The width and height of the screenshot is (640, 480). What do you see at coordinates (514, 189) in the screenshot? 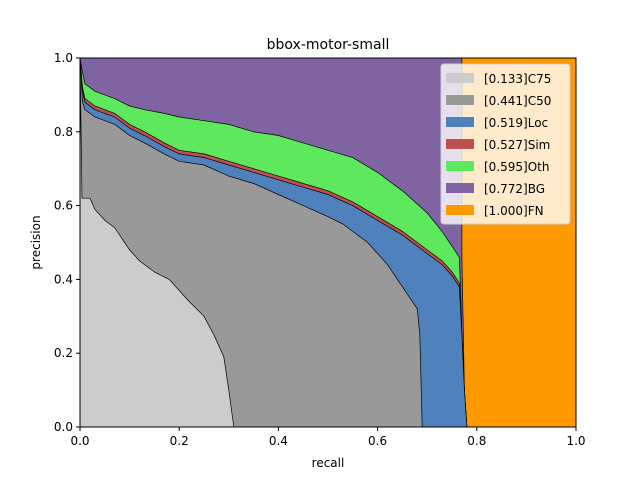
I see `legend-label: [0.772]BG` at bounding box center [514, 189].